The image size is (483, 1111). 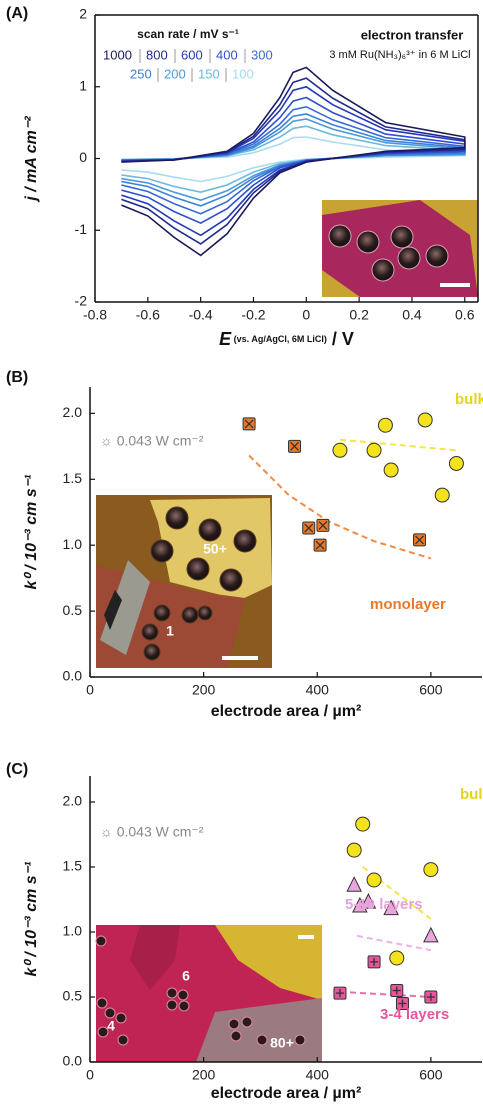 I want to click on series-label: 5-10 layers, so click(x=384, y=904).